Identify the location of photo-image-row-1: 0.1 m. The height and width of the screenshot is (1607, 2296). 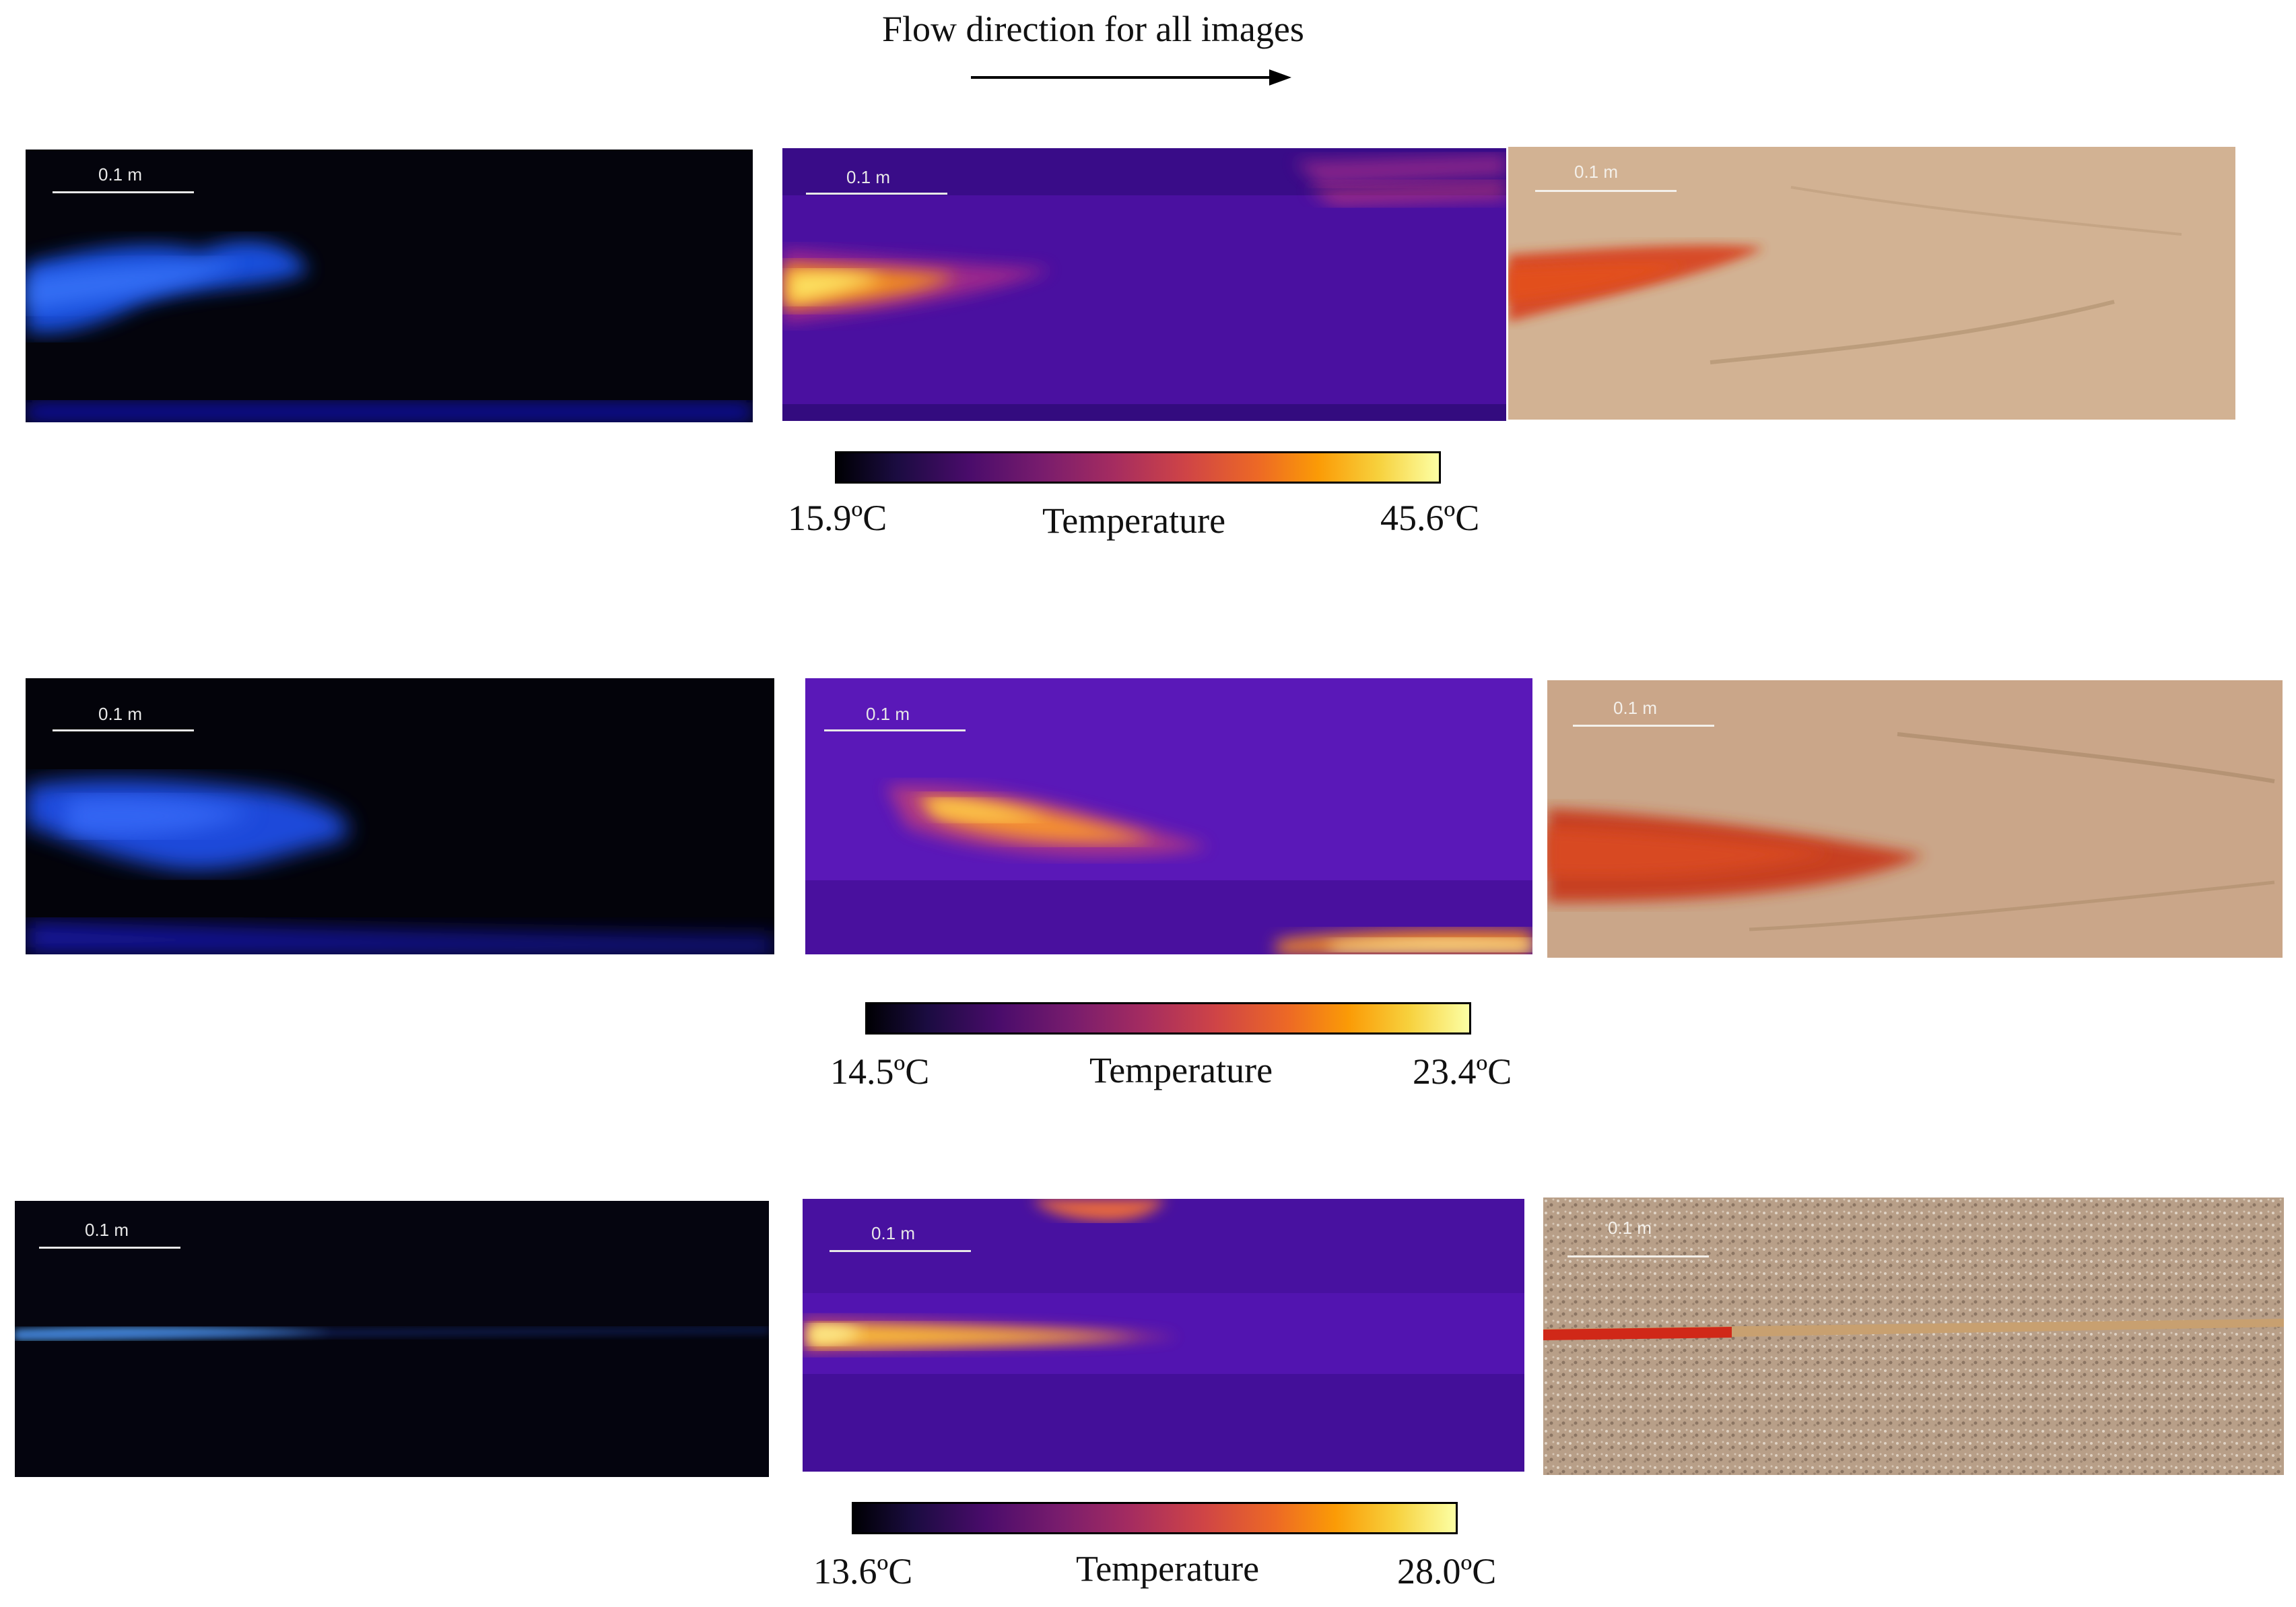
(1871, 283).